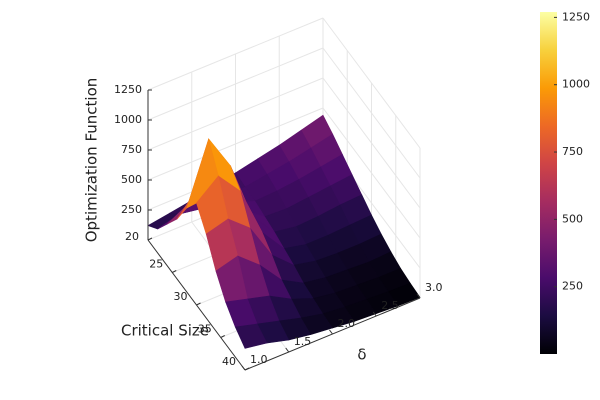 The width and height of the screenshot is (600, 400). I want to click on colorbar-tick-label: 750, so click(572, 151).